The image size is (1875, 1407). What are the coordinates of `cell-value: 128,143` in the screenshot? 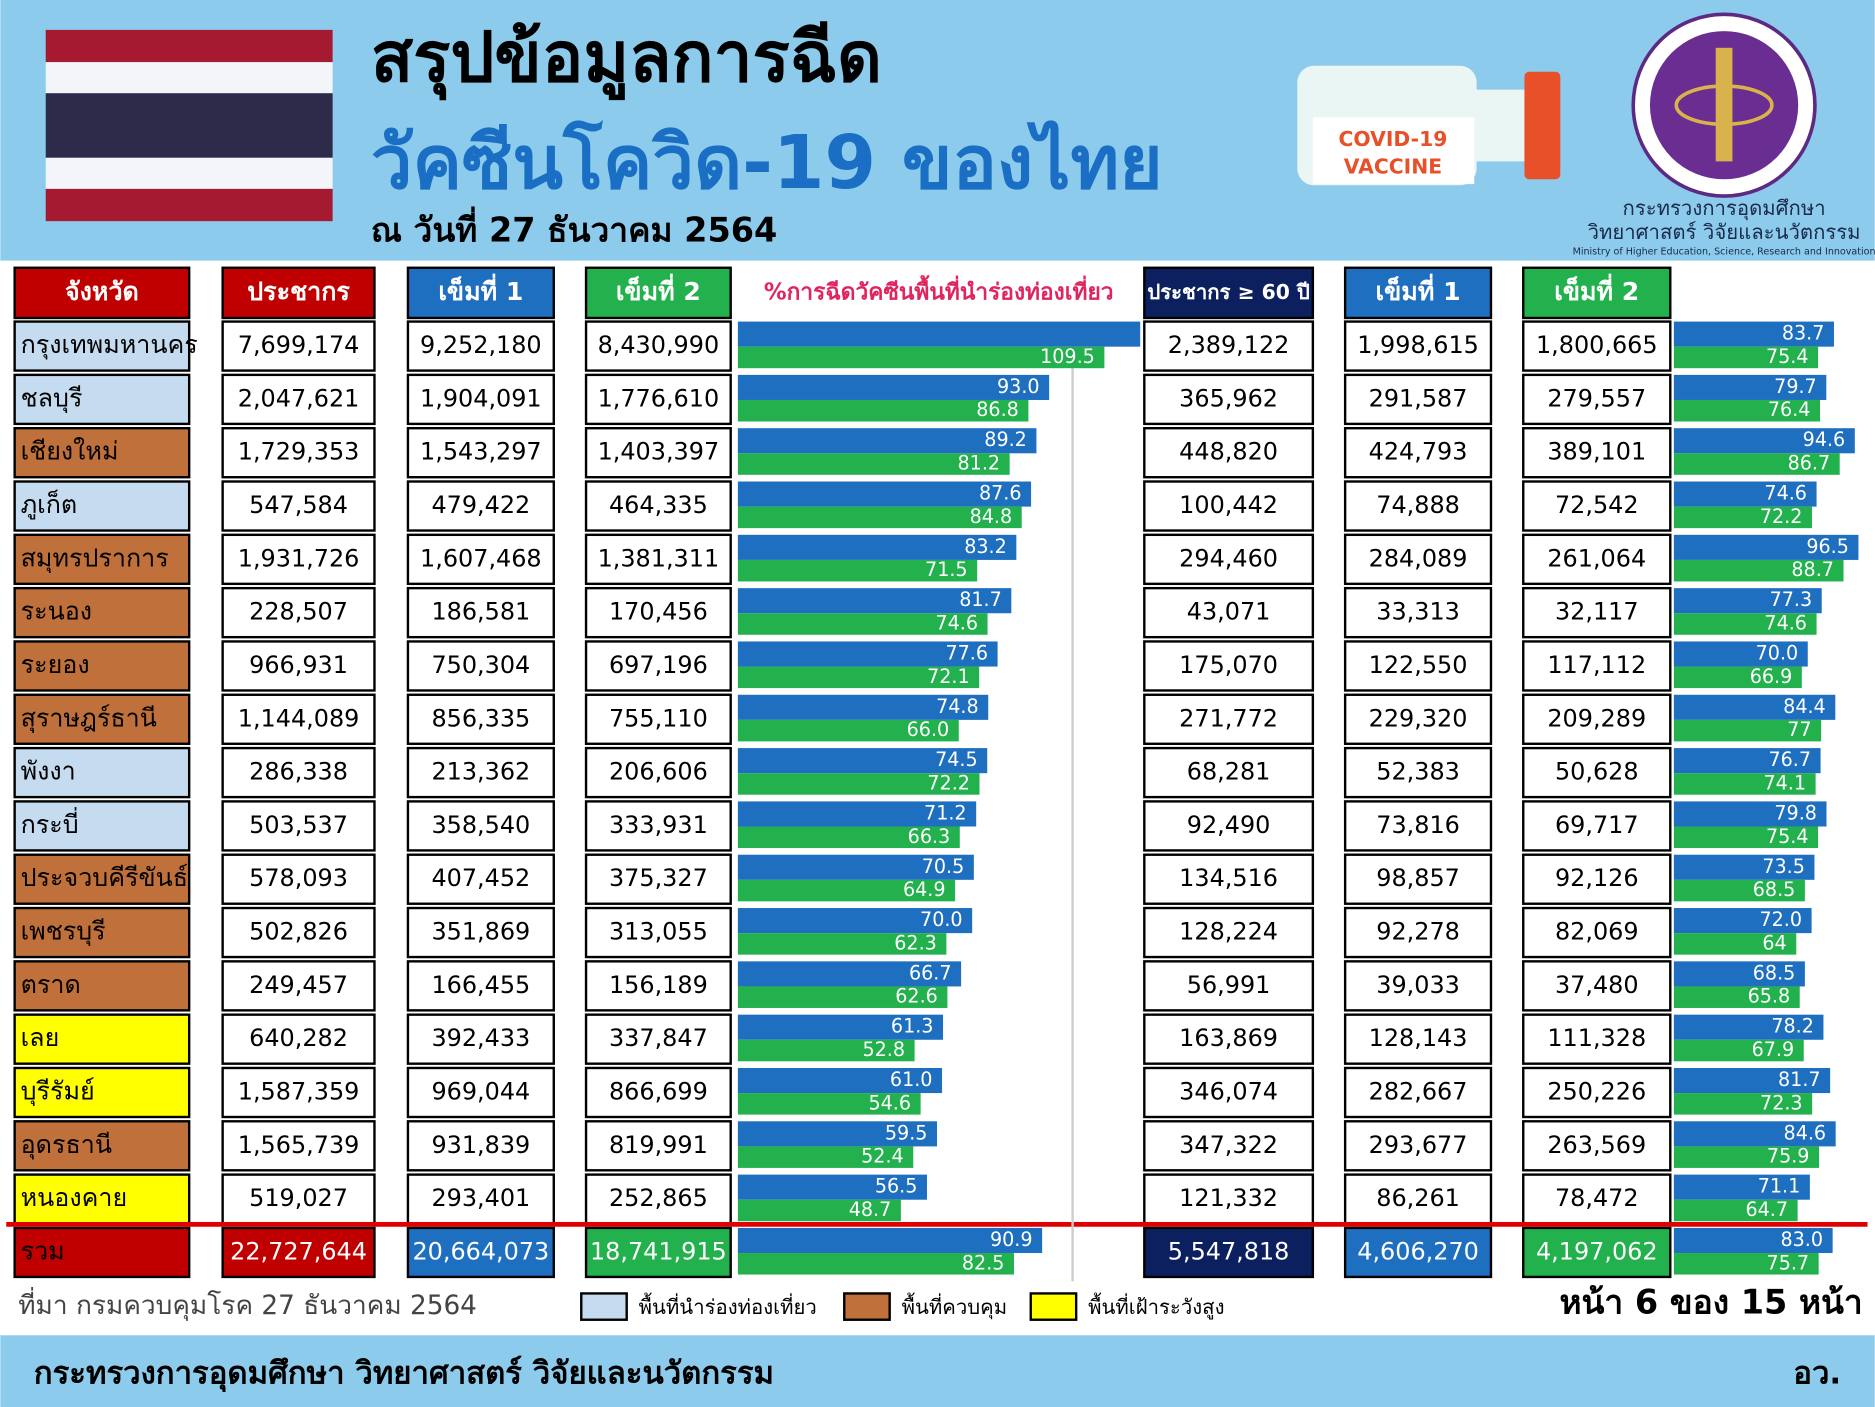 It's located at (1418, 1038).